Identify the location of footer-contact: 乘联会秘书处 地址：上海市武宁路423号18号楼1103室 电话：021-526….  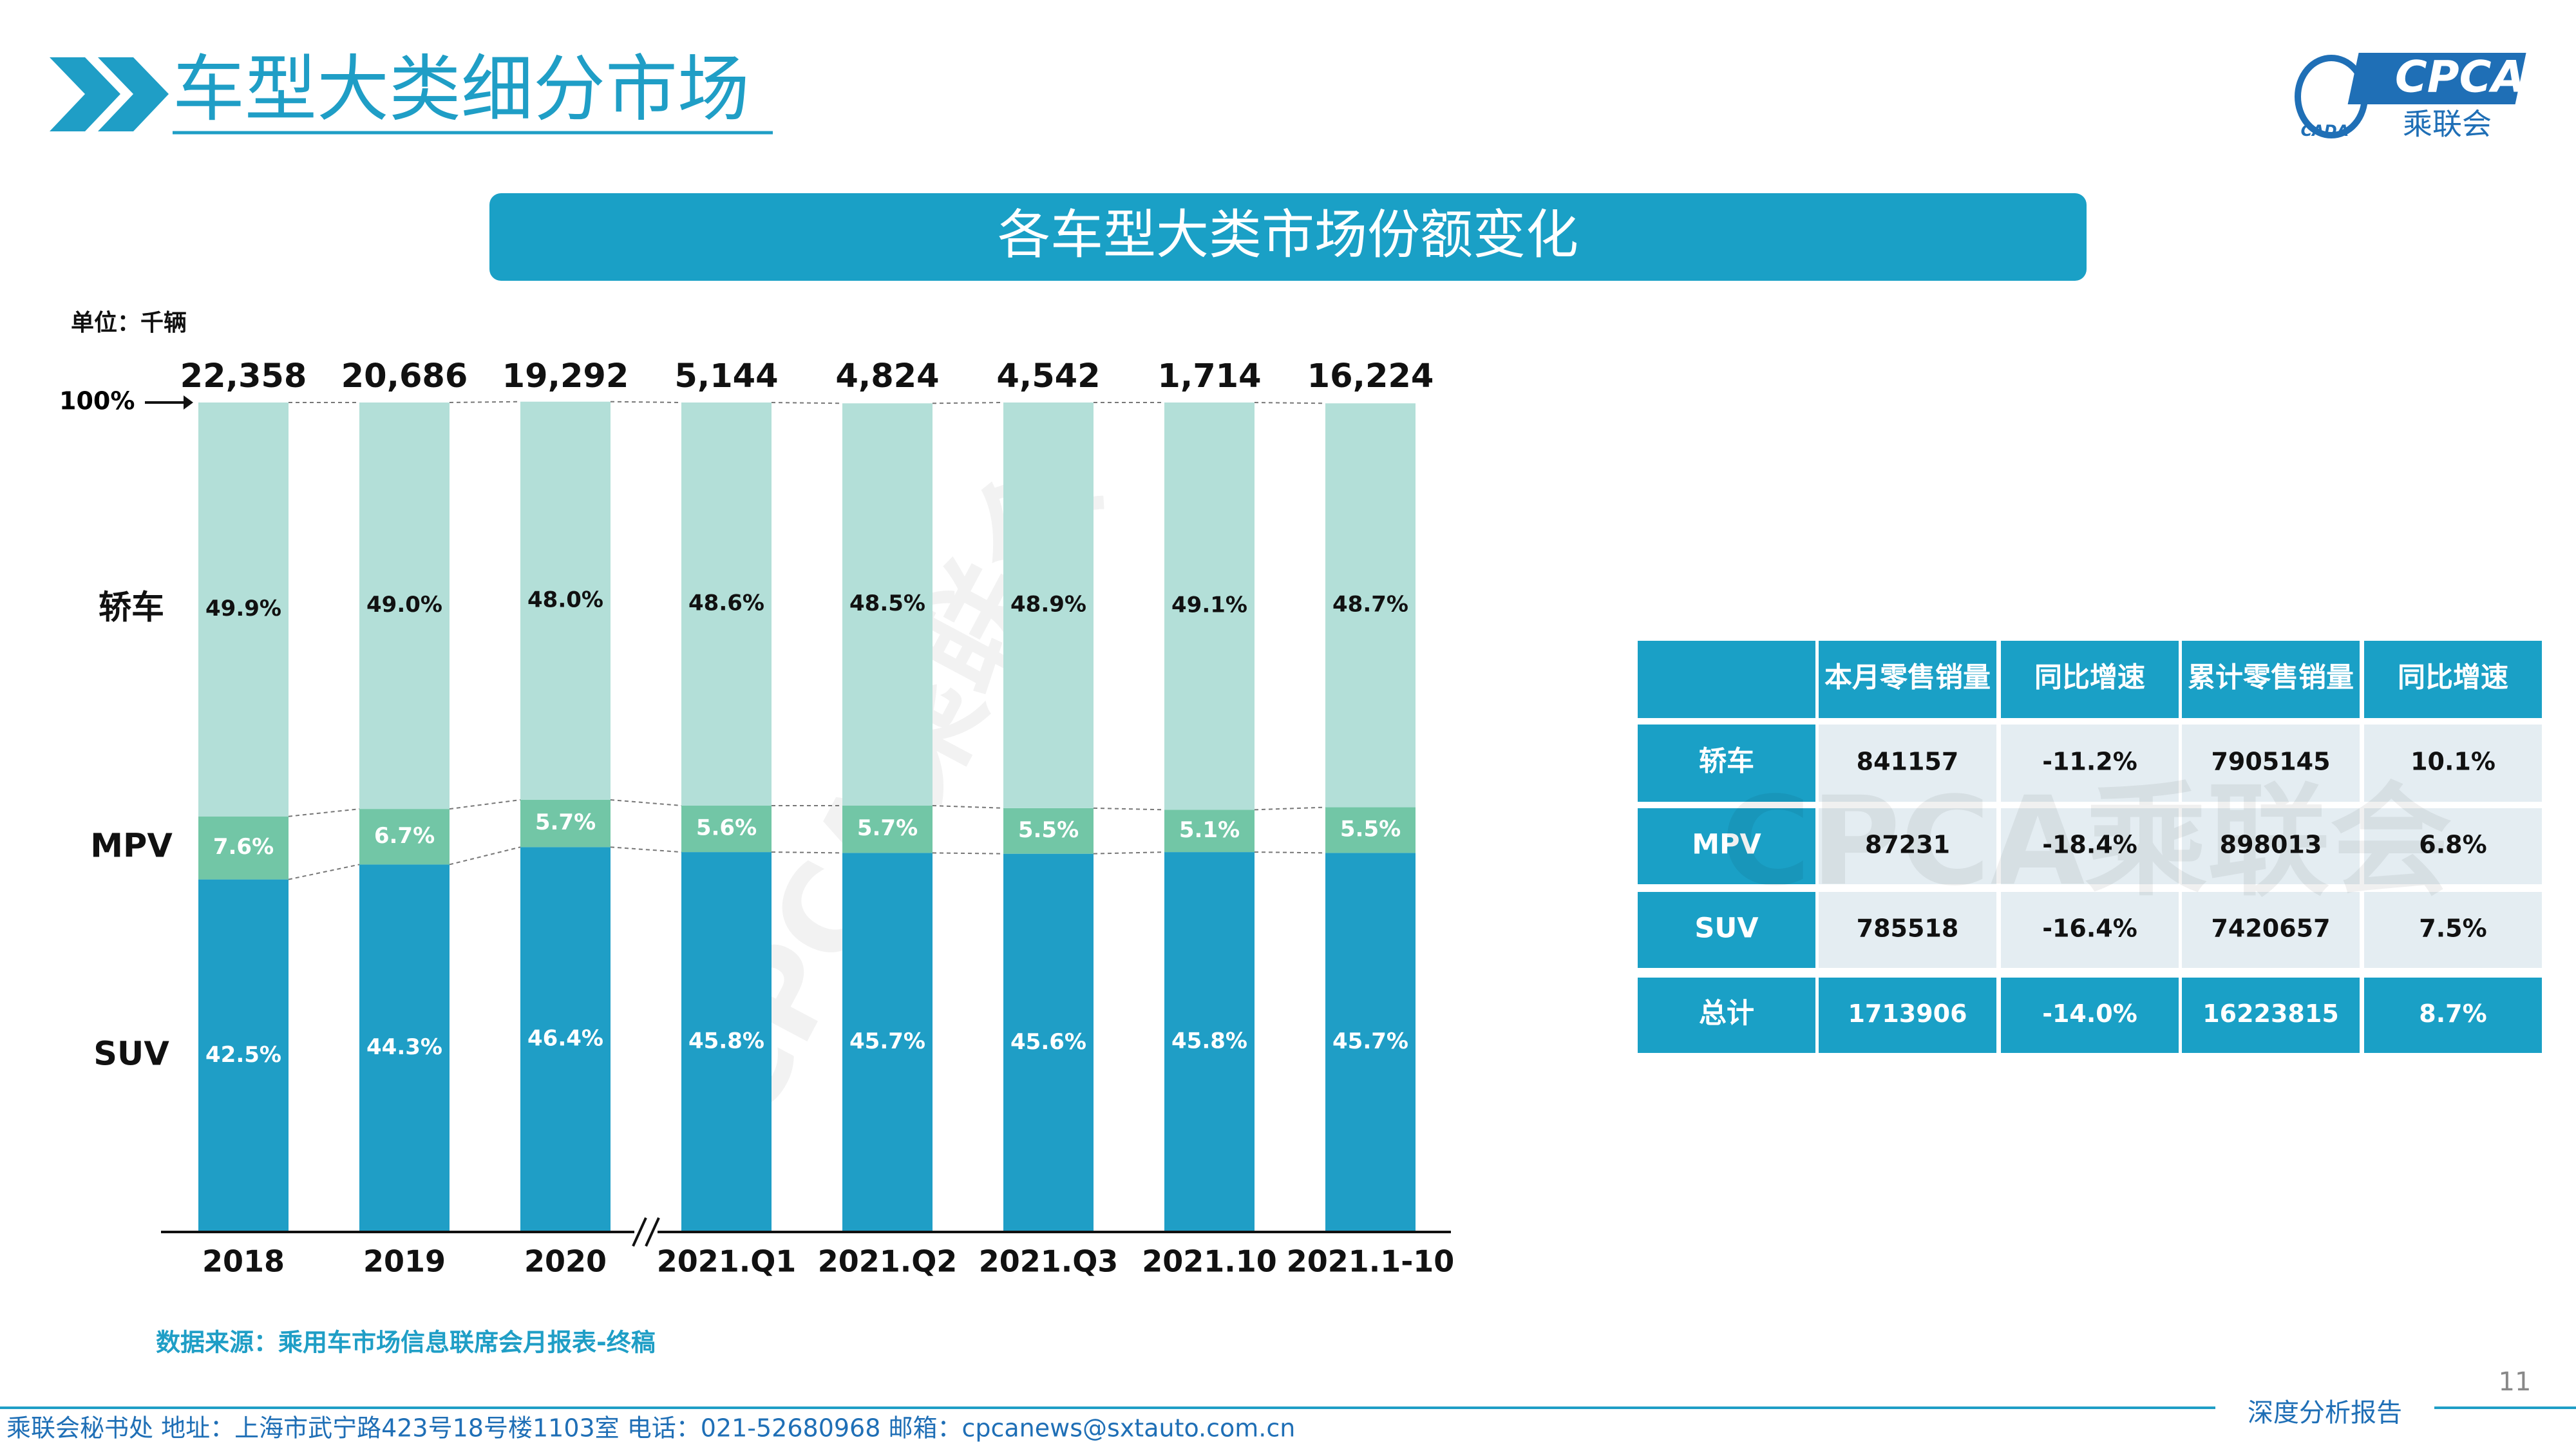
(651, 1428).